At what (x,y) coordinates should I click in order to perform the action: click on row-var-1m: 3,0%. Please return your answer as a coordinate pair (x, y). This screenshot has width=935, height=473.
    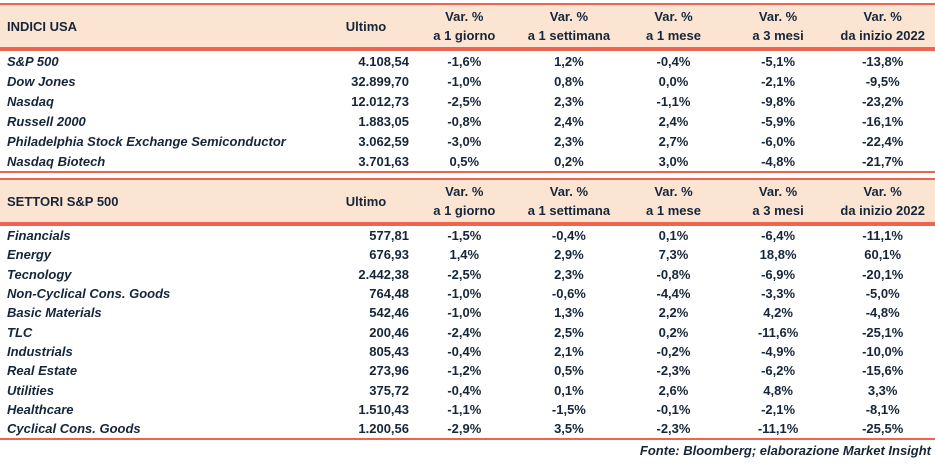
    Looking at the image, I should click on (673, 161).